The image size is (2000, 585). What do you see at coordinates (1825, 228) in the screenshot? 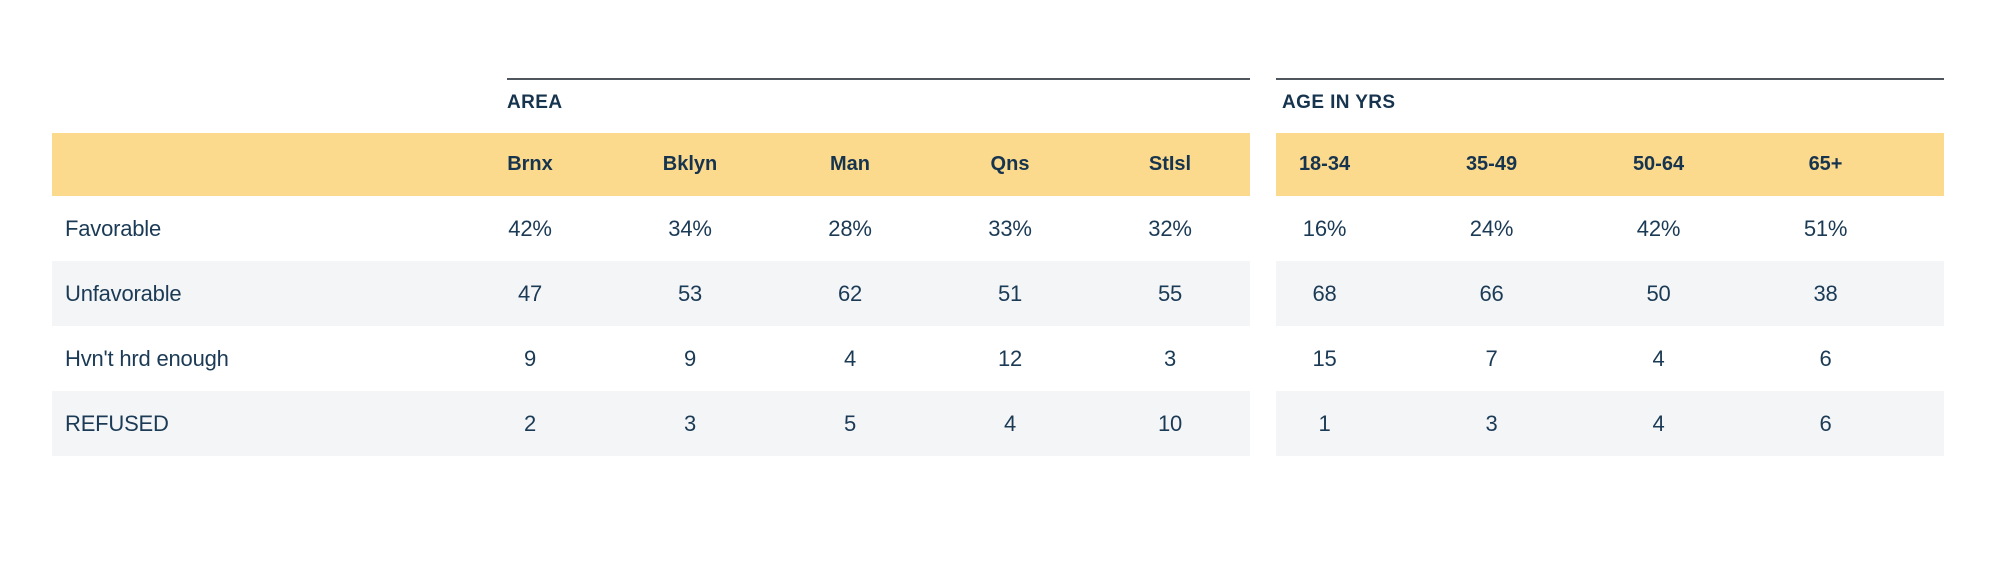
I see `cell-value: 51%` at bounding box center [1825, 228].